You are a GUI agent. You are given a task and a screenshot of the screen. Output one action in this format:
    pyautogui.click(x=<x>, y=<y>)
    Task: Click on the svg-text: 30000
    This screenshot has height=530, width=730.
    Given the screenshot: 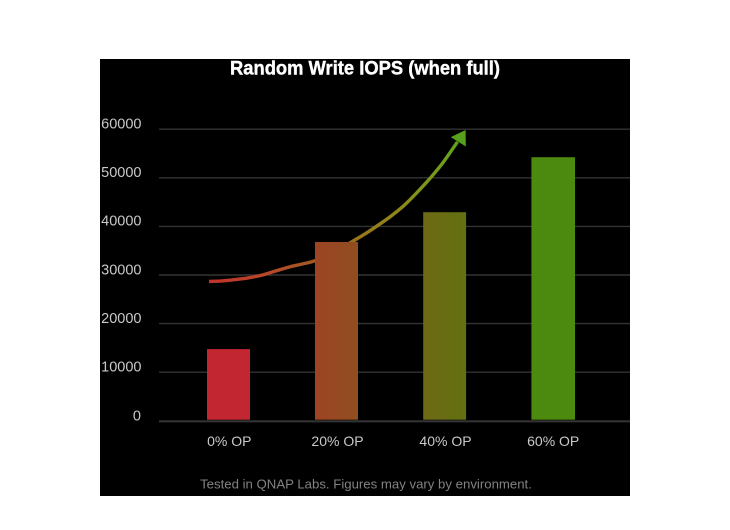 What is the action you would take?
    pyautogui.click(x=121, y=270)
    